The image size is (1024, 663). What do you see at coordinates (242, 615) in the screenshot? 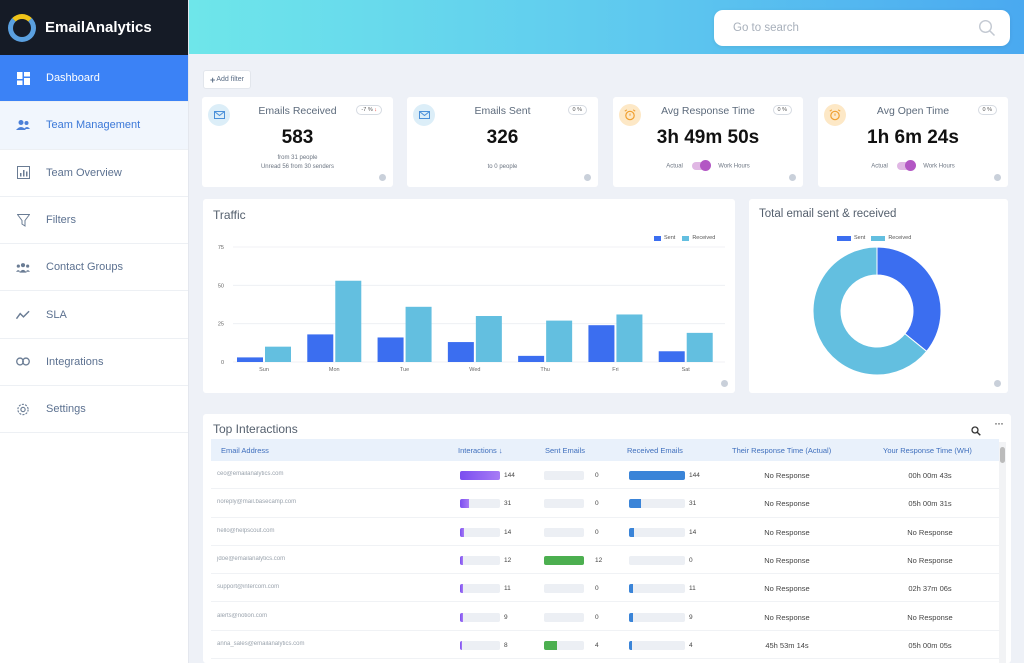
I see `email-address: alerts@notion.com` at bounding box center [242, 615].